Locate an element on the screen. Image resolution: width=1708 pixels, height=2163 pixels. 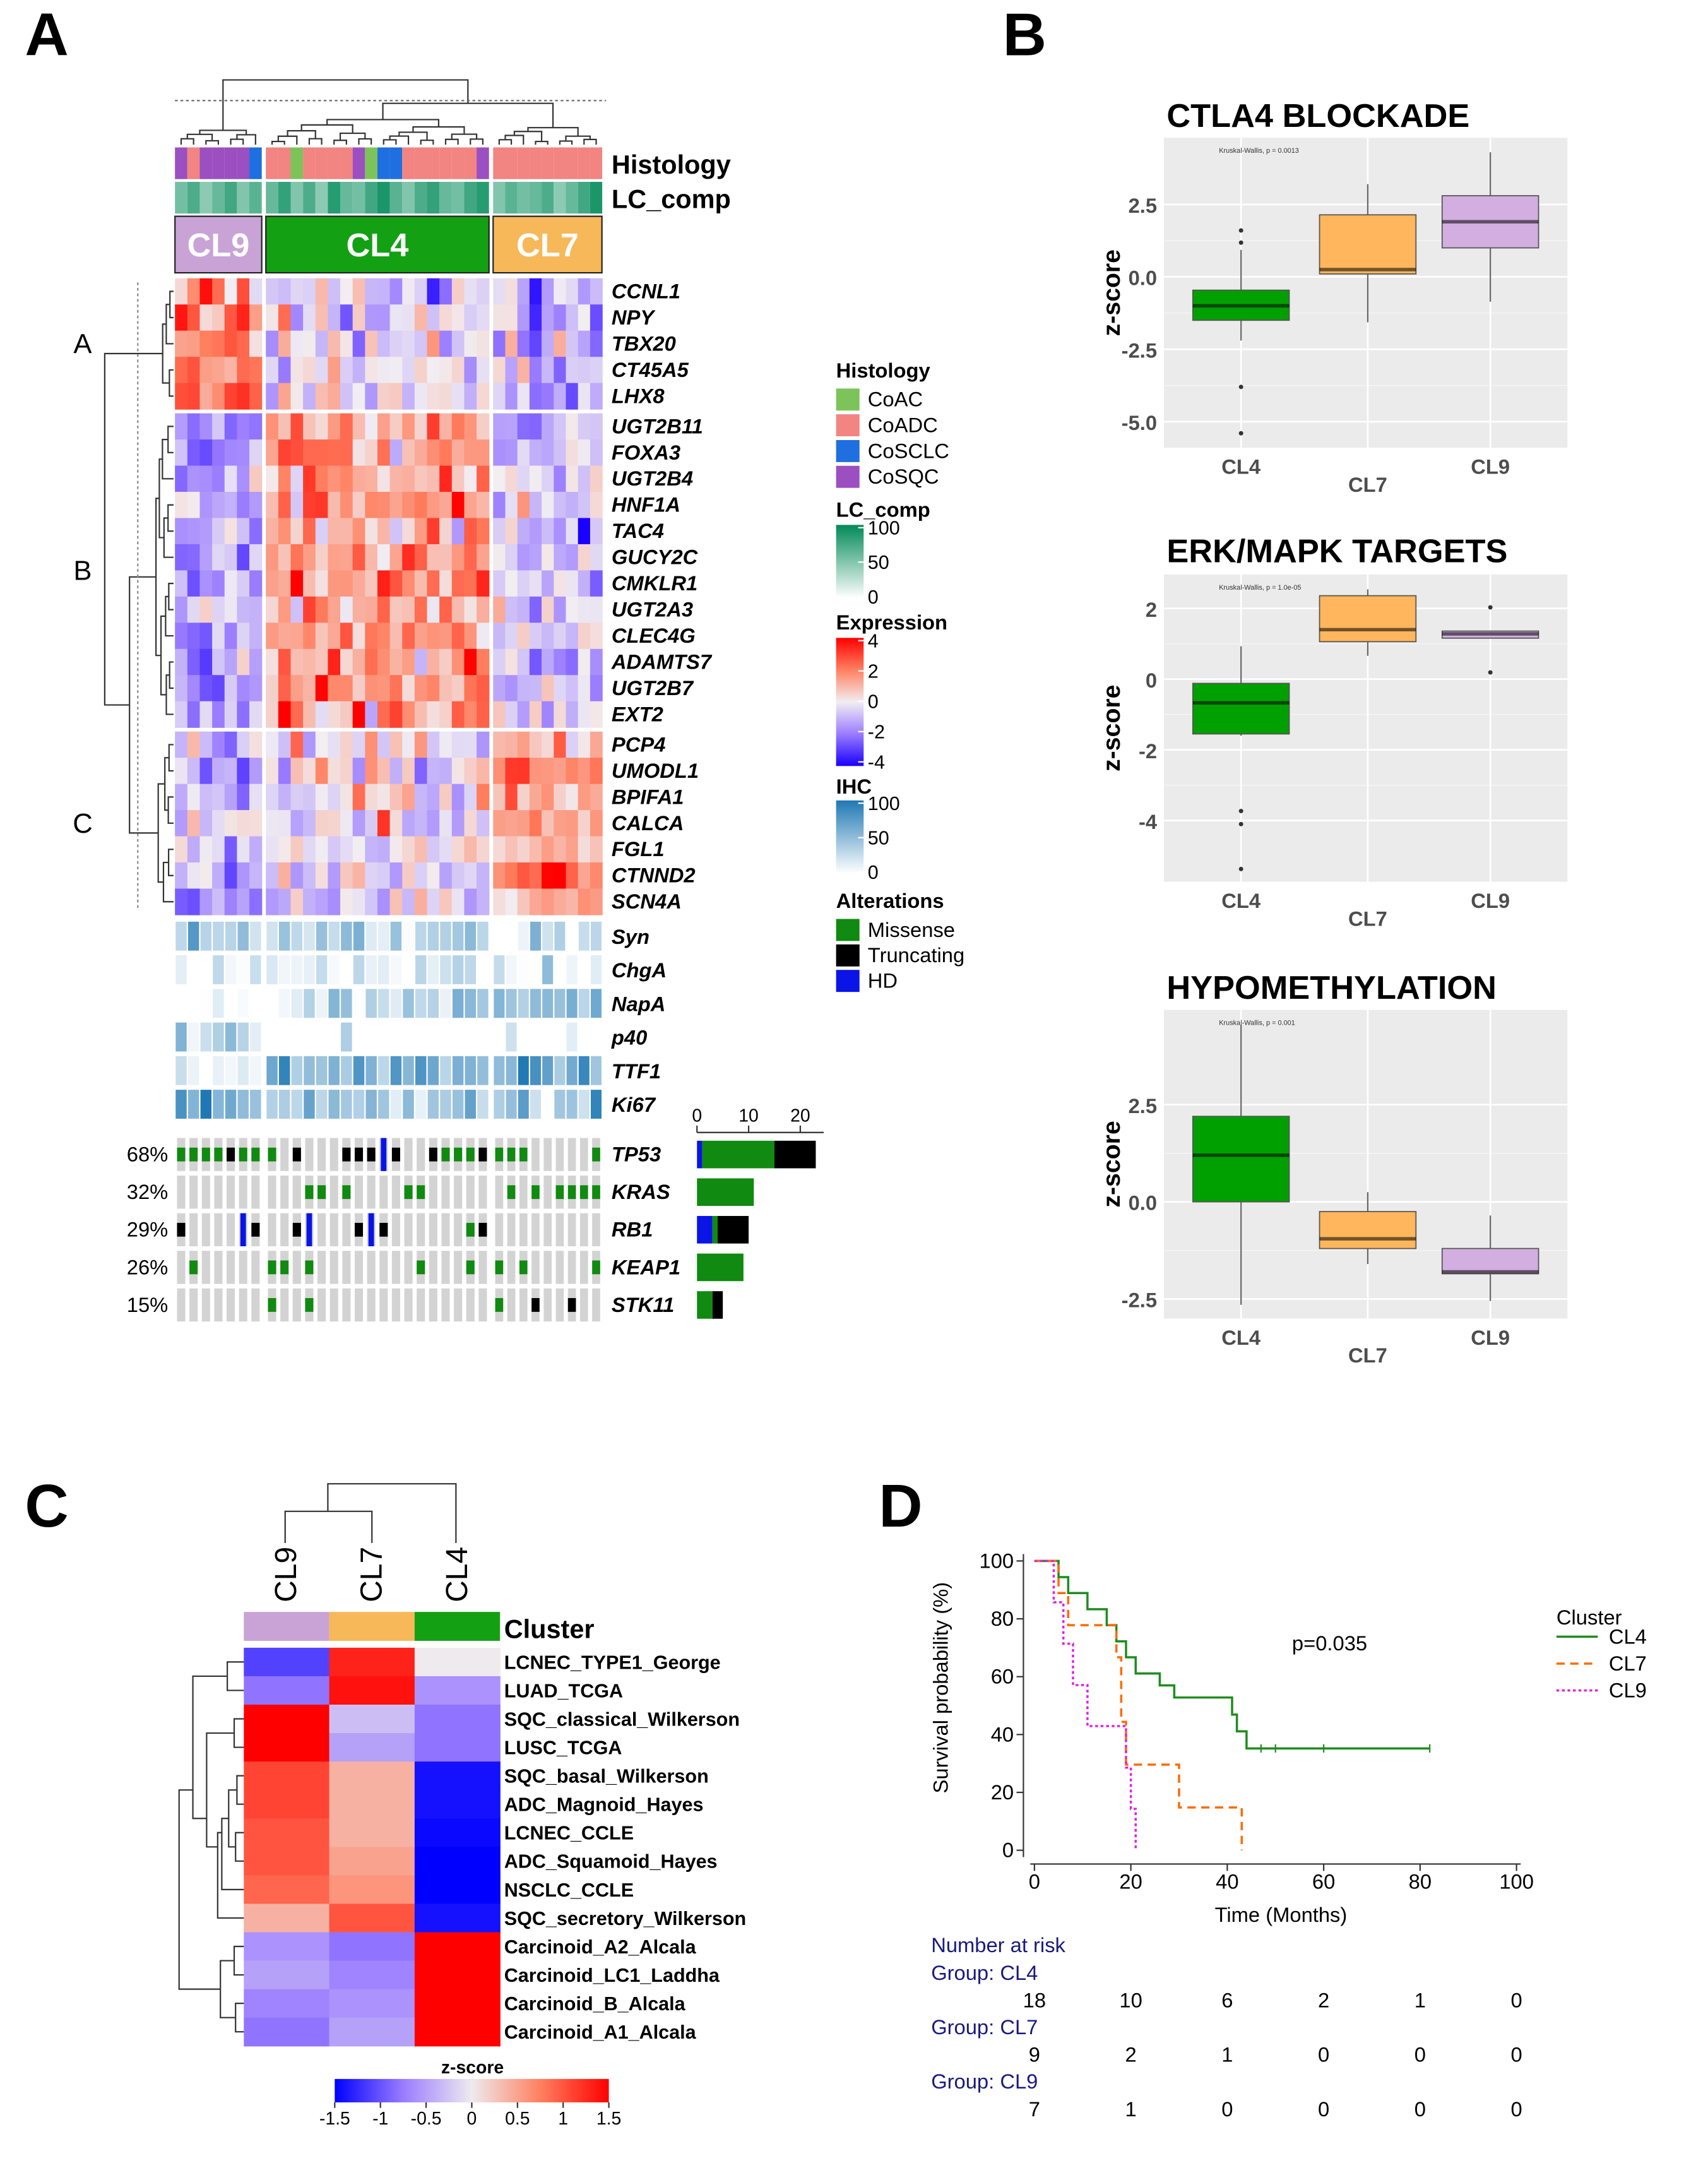
outlier-point is located at coordinates (1241, 242).